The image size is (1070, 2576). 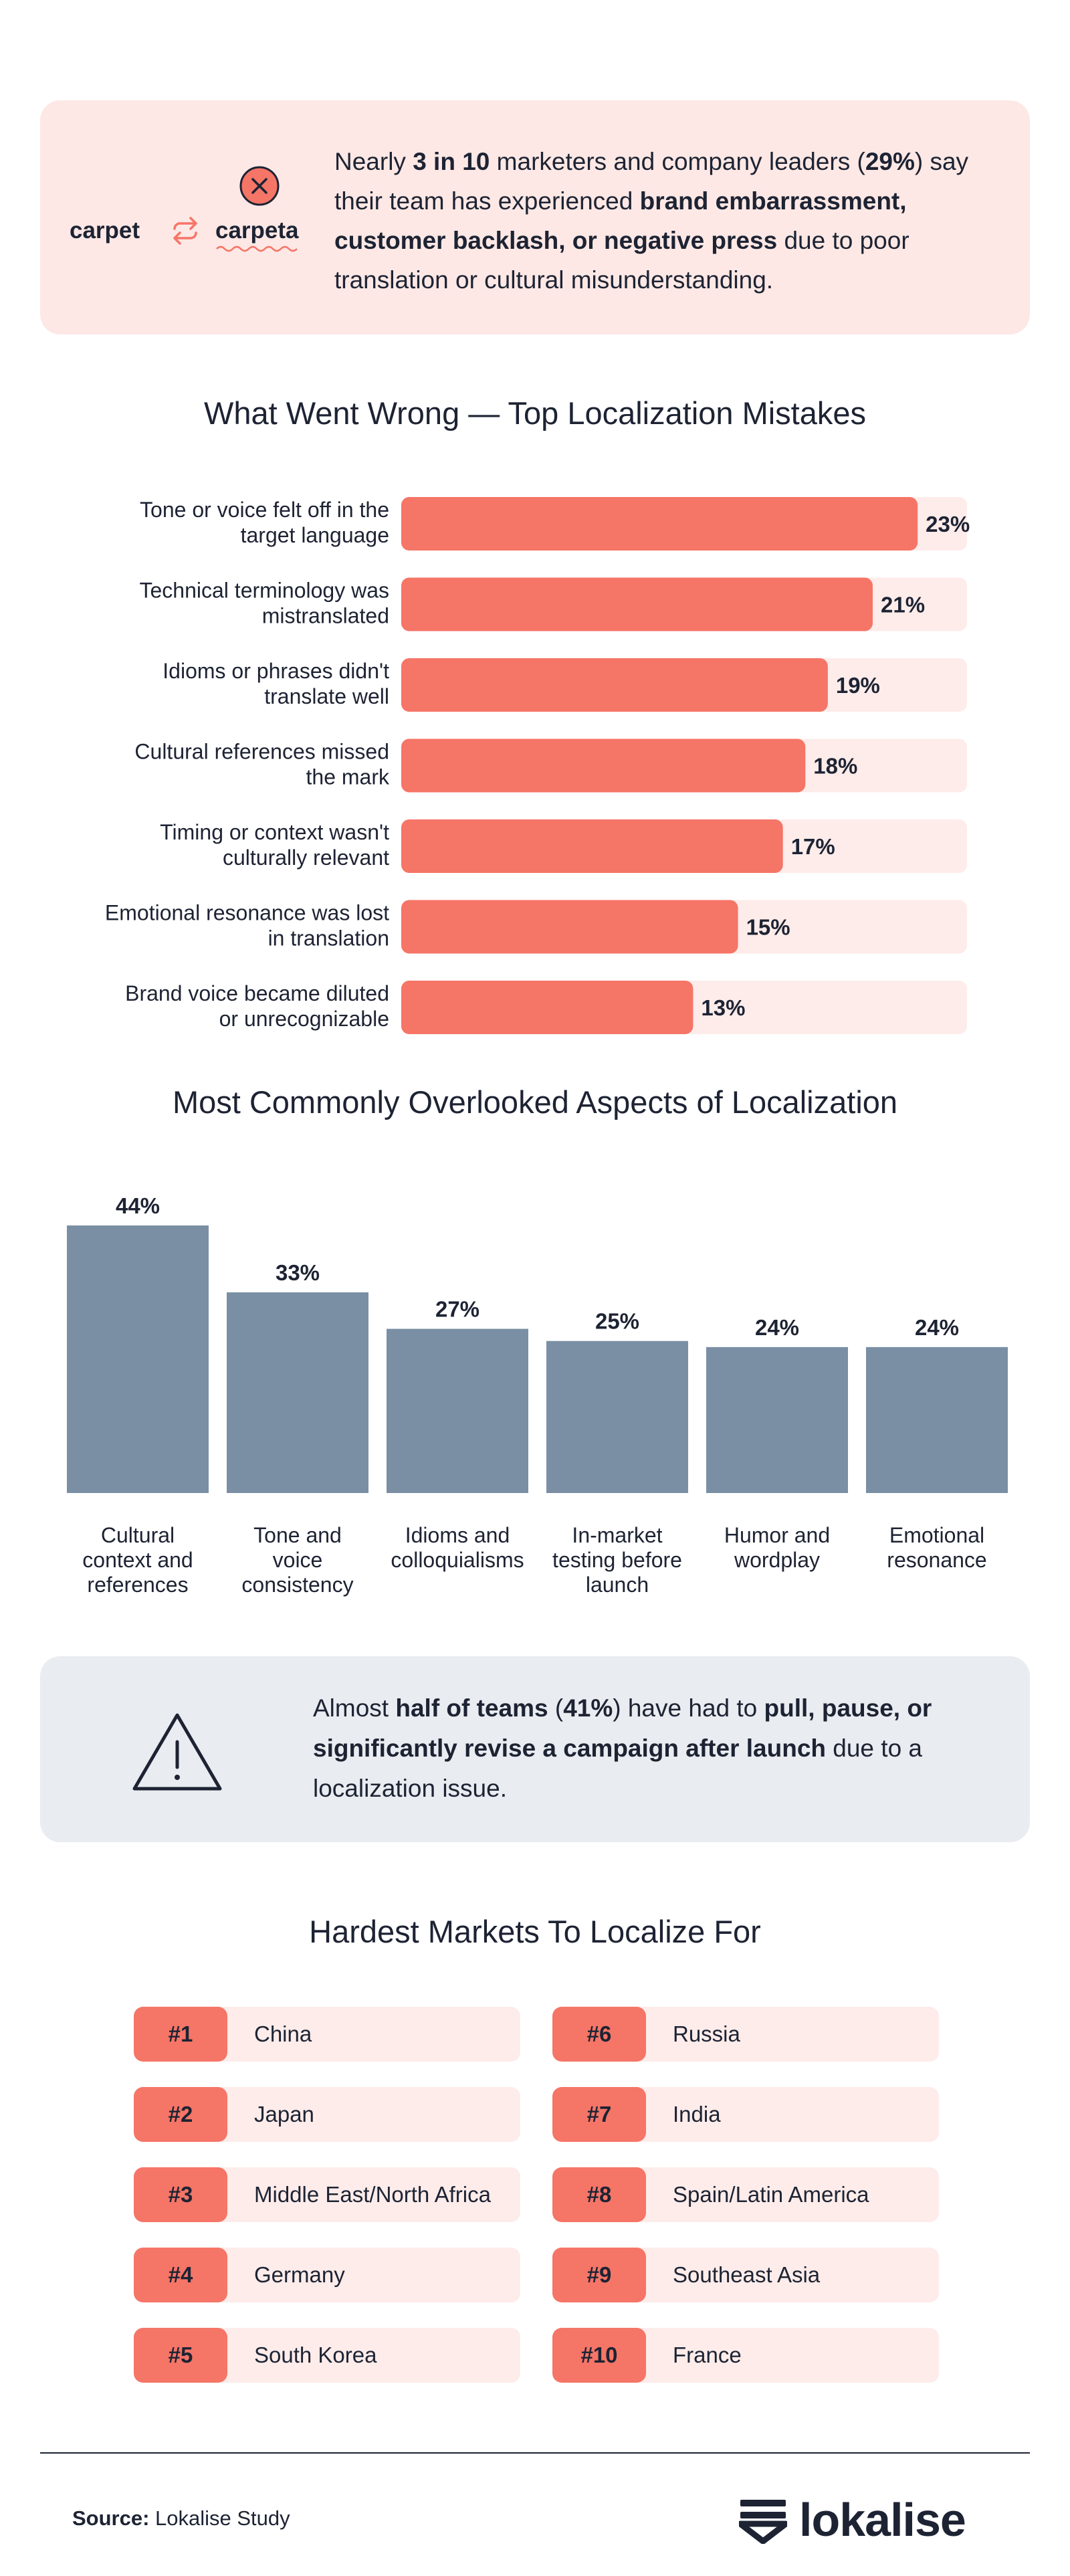 What do you see at coordinates (903, 605) in the screenshot?
I see `data-label: 21%` at bounding box center [903, 605].